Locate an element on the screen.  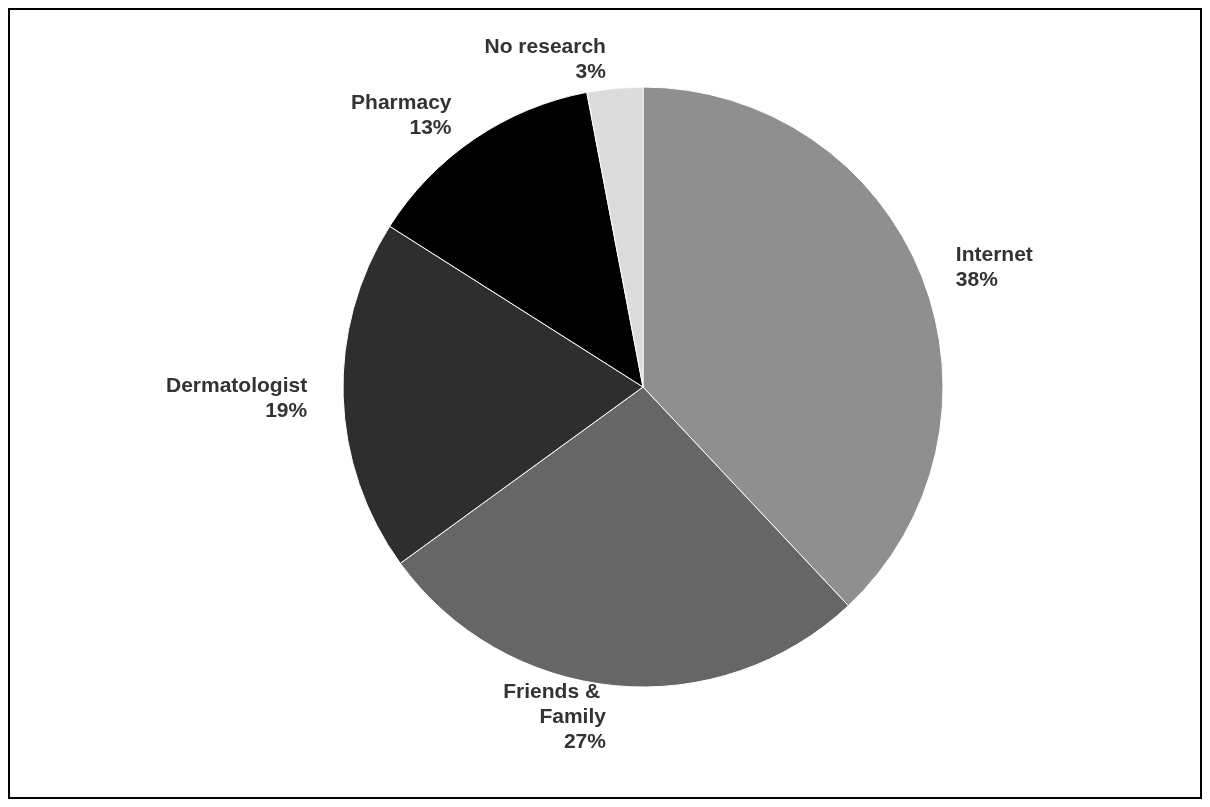
data-label: 13% is located at coordinates (430, 127).